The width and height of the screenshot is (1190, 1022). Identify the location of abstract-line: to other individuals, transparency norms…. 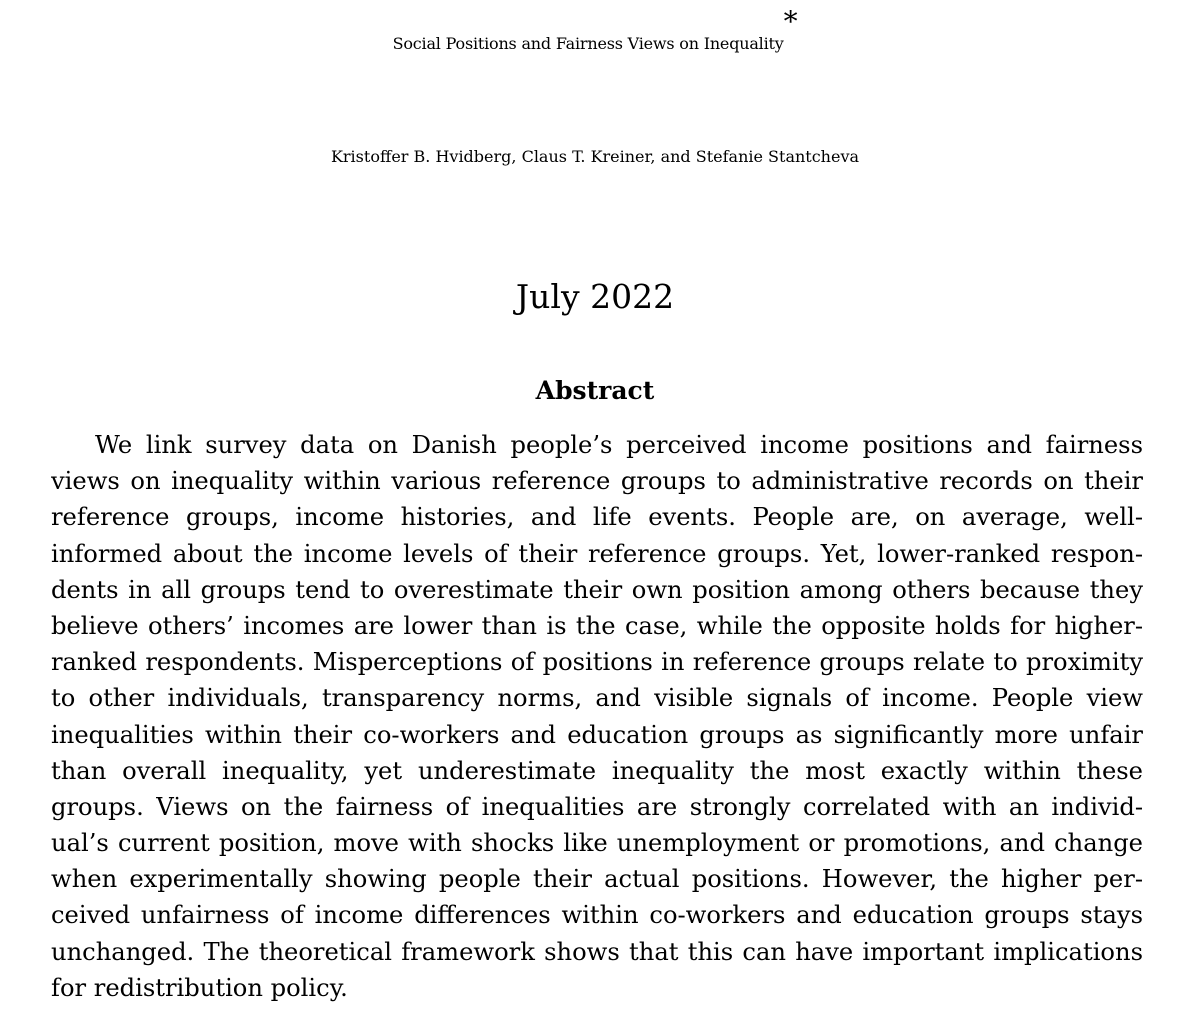
(597, 698).